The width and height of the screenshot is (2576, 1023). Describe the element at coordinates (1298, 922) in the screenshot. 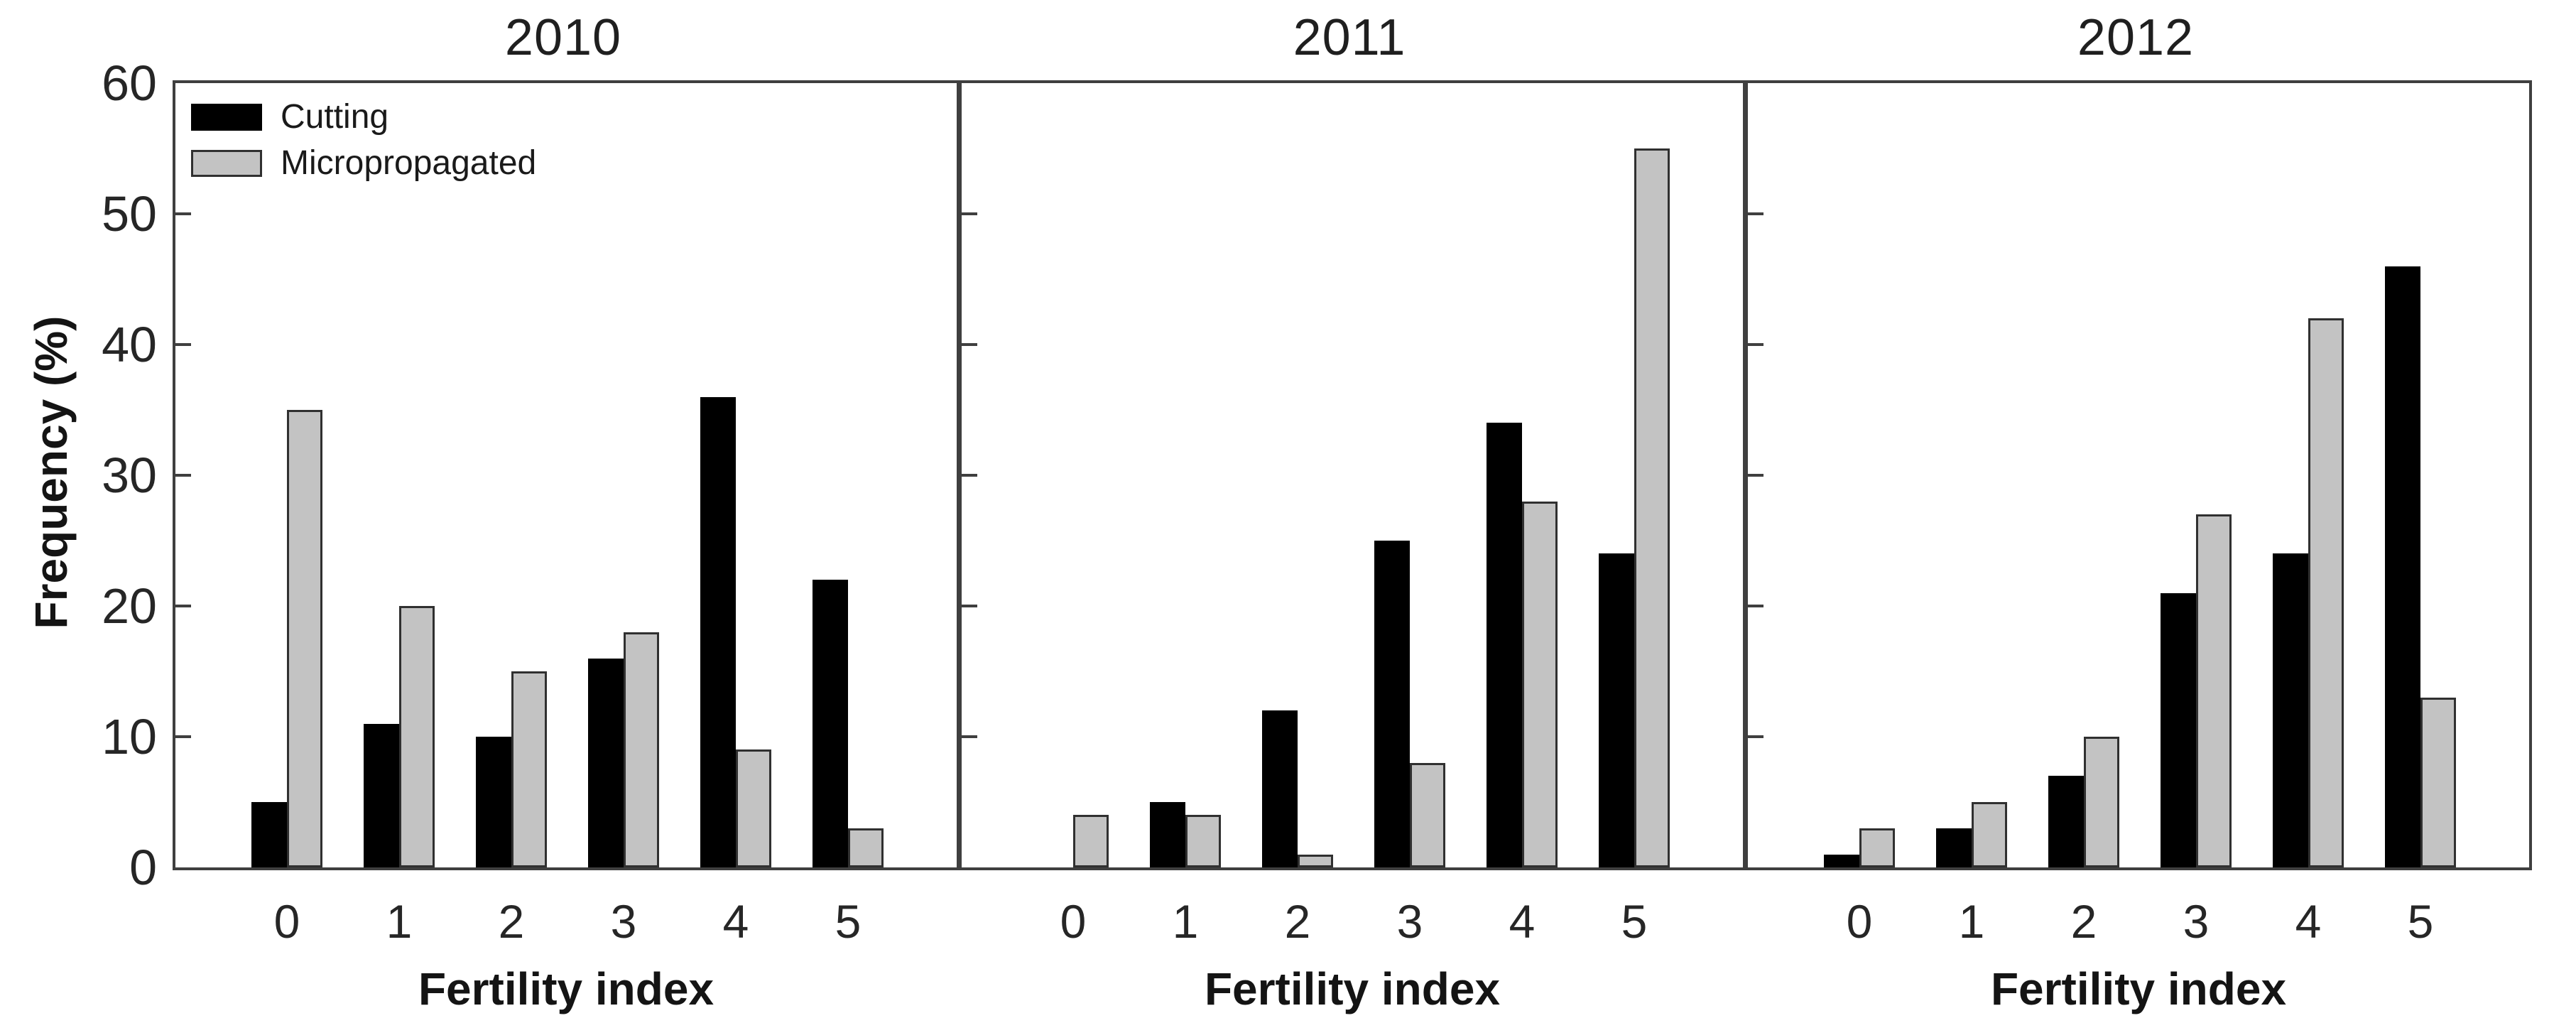

I see `x-tick-label-2011-2: 2` at that location.